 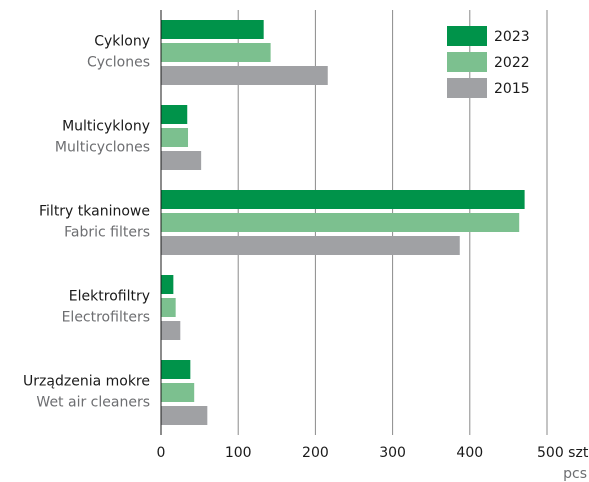 I want to click on category-label: Elektrofiltry, so click(x=109, y=297).